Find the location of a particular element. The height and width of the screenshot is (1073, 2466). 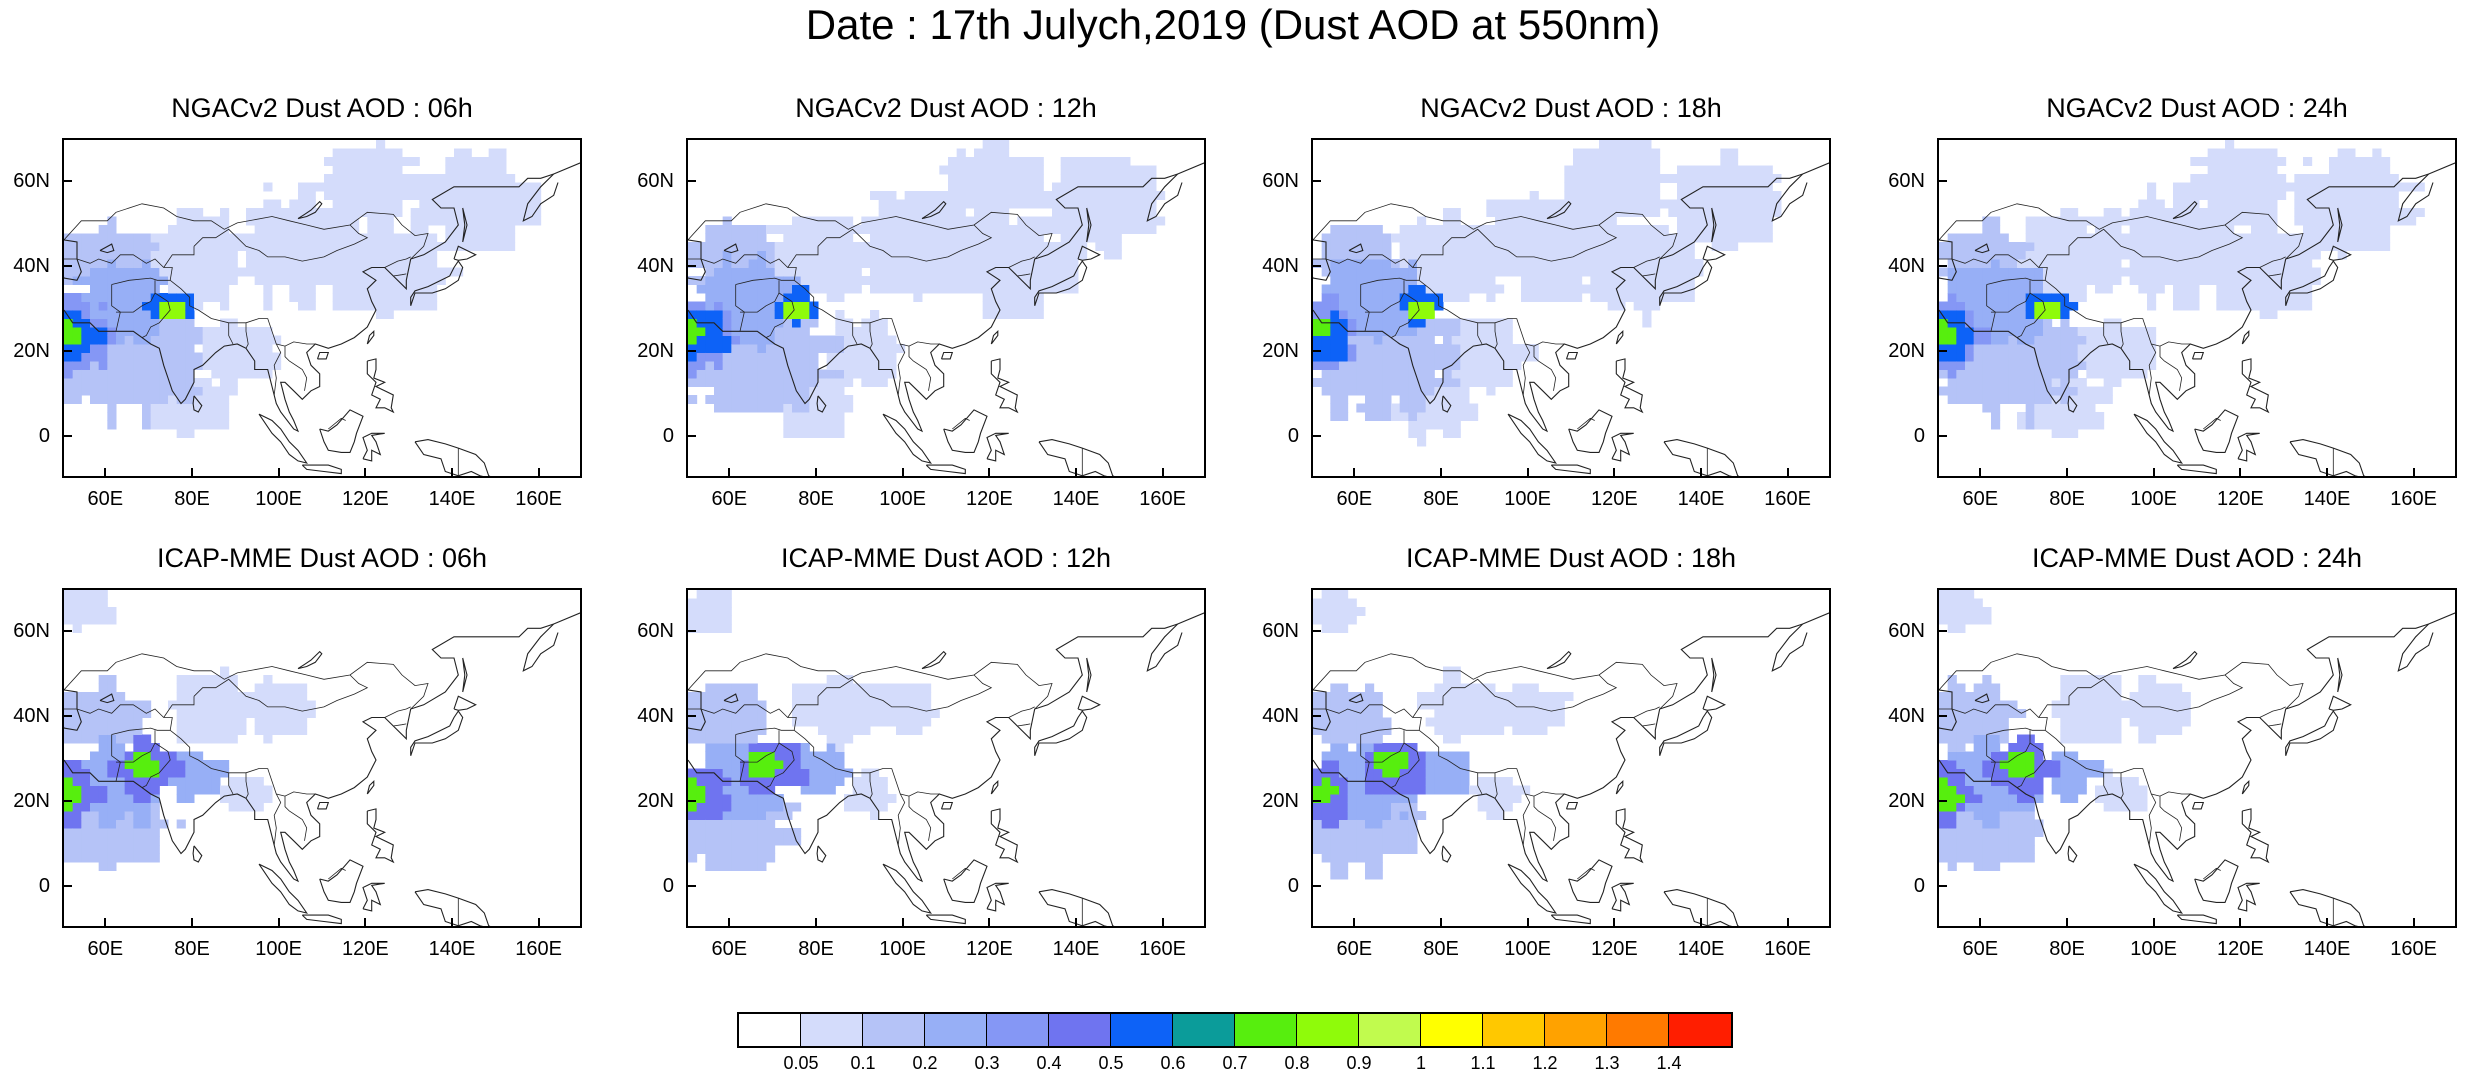

panel-title: NGACv2 Dust AOD : 06h is located at coordinates (322, 108).